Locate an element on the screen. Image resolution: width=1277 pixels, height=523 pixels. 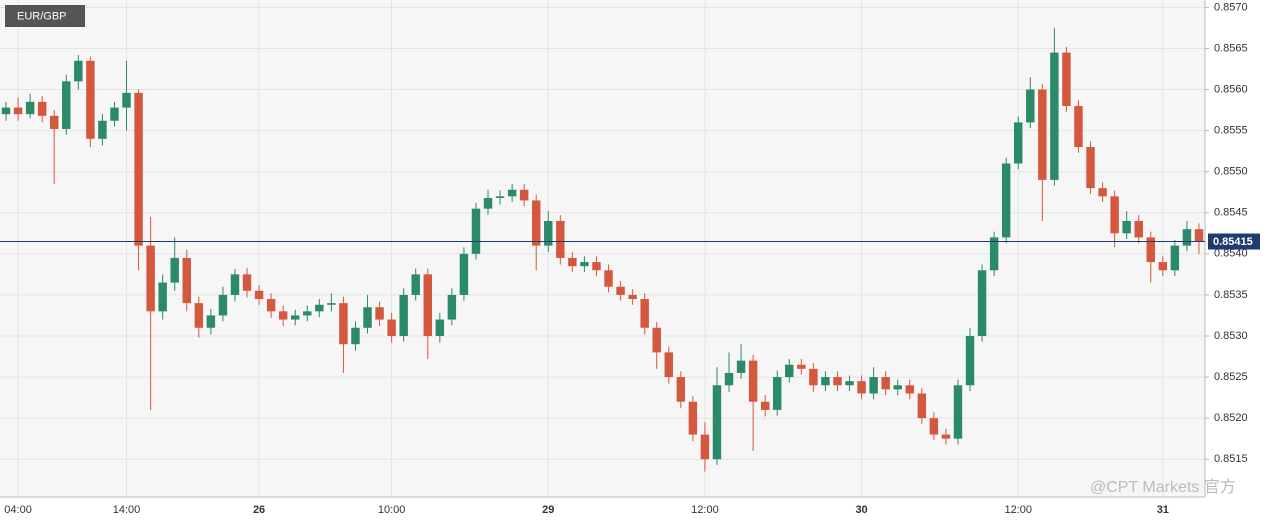
last-price-label: 0.85415 is located at coordinates (1233, 242).